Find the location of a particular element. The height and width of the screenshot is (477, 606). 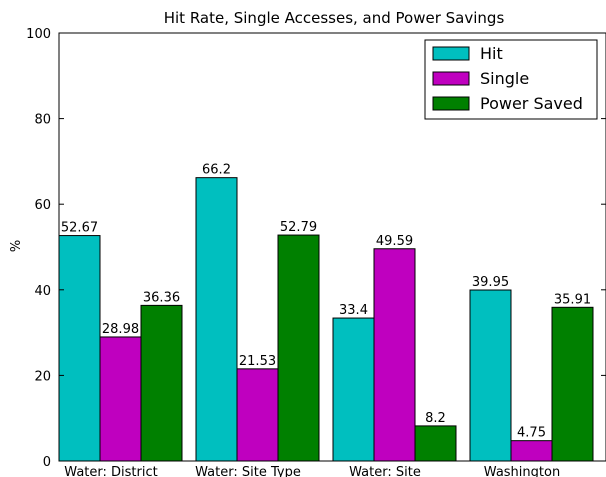

data-label-hit-water-site: 33.4 is located at coordinates (353, 310).